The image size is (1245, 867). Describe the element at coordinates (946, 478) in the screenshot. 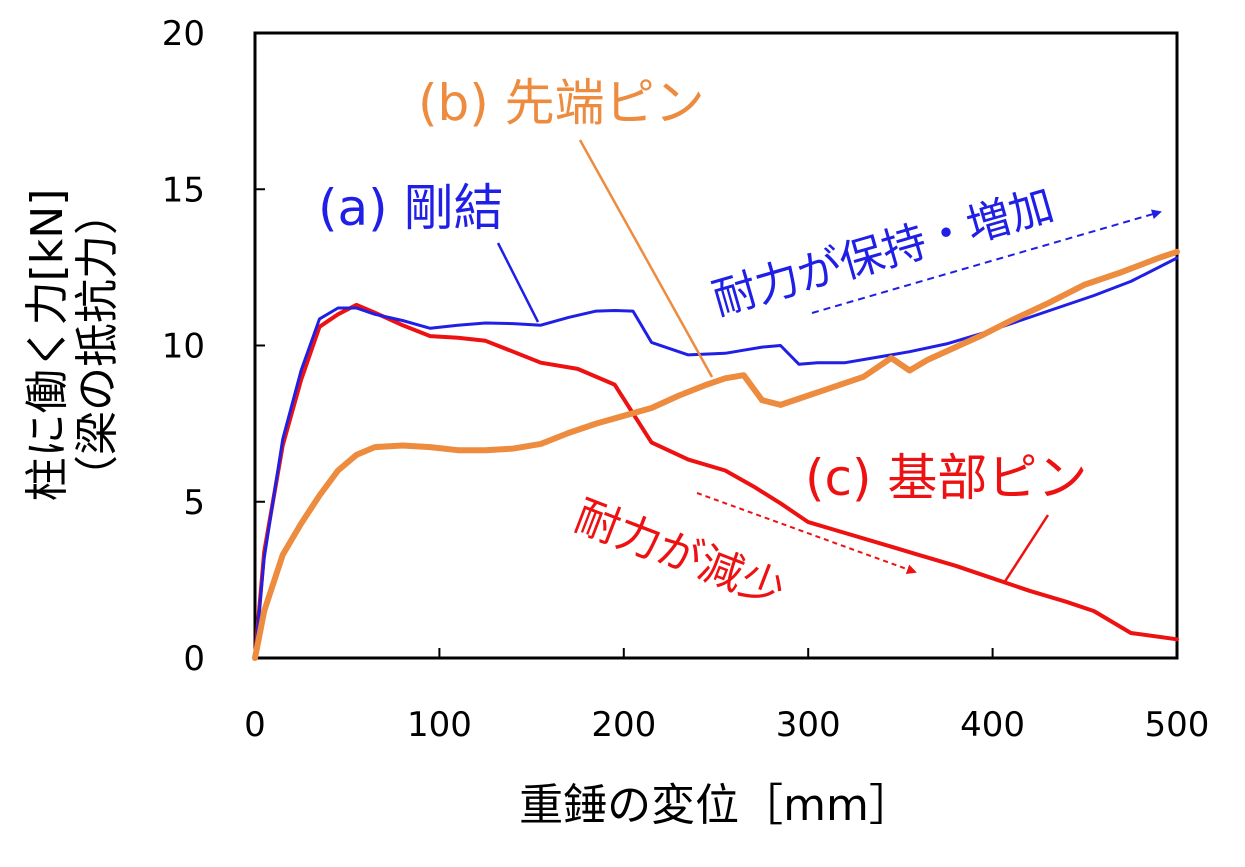

I see `label-c-base-pin: (c) 基部ピン` at that location.